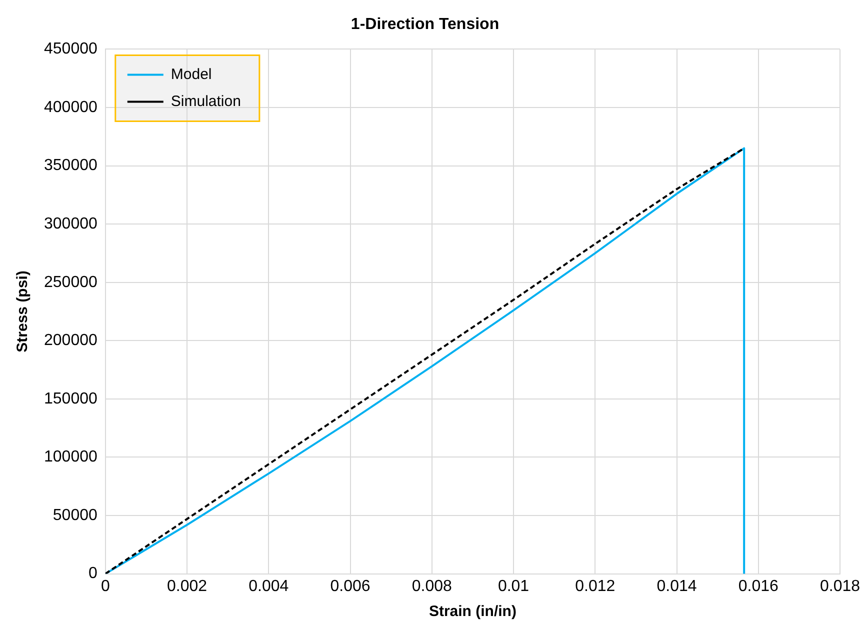  Describe the element at coordinates (205, 101) in the screenshot. I see `legend-label: Simulation` at that location.